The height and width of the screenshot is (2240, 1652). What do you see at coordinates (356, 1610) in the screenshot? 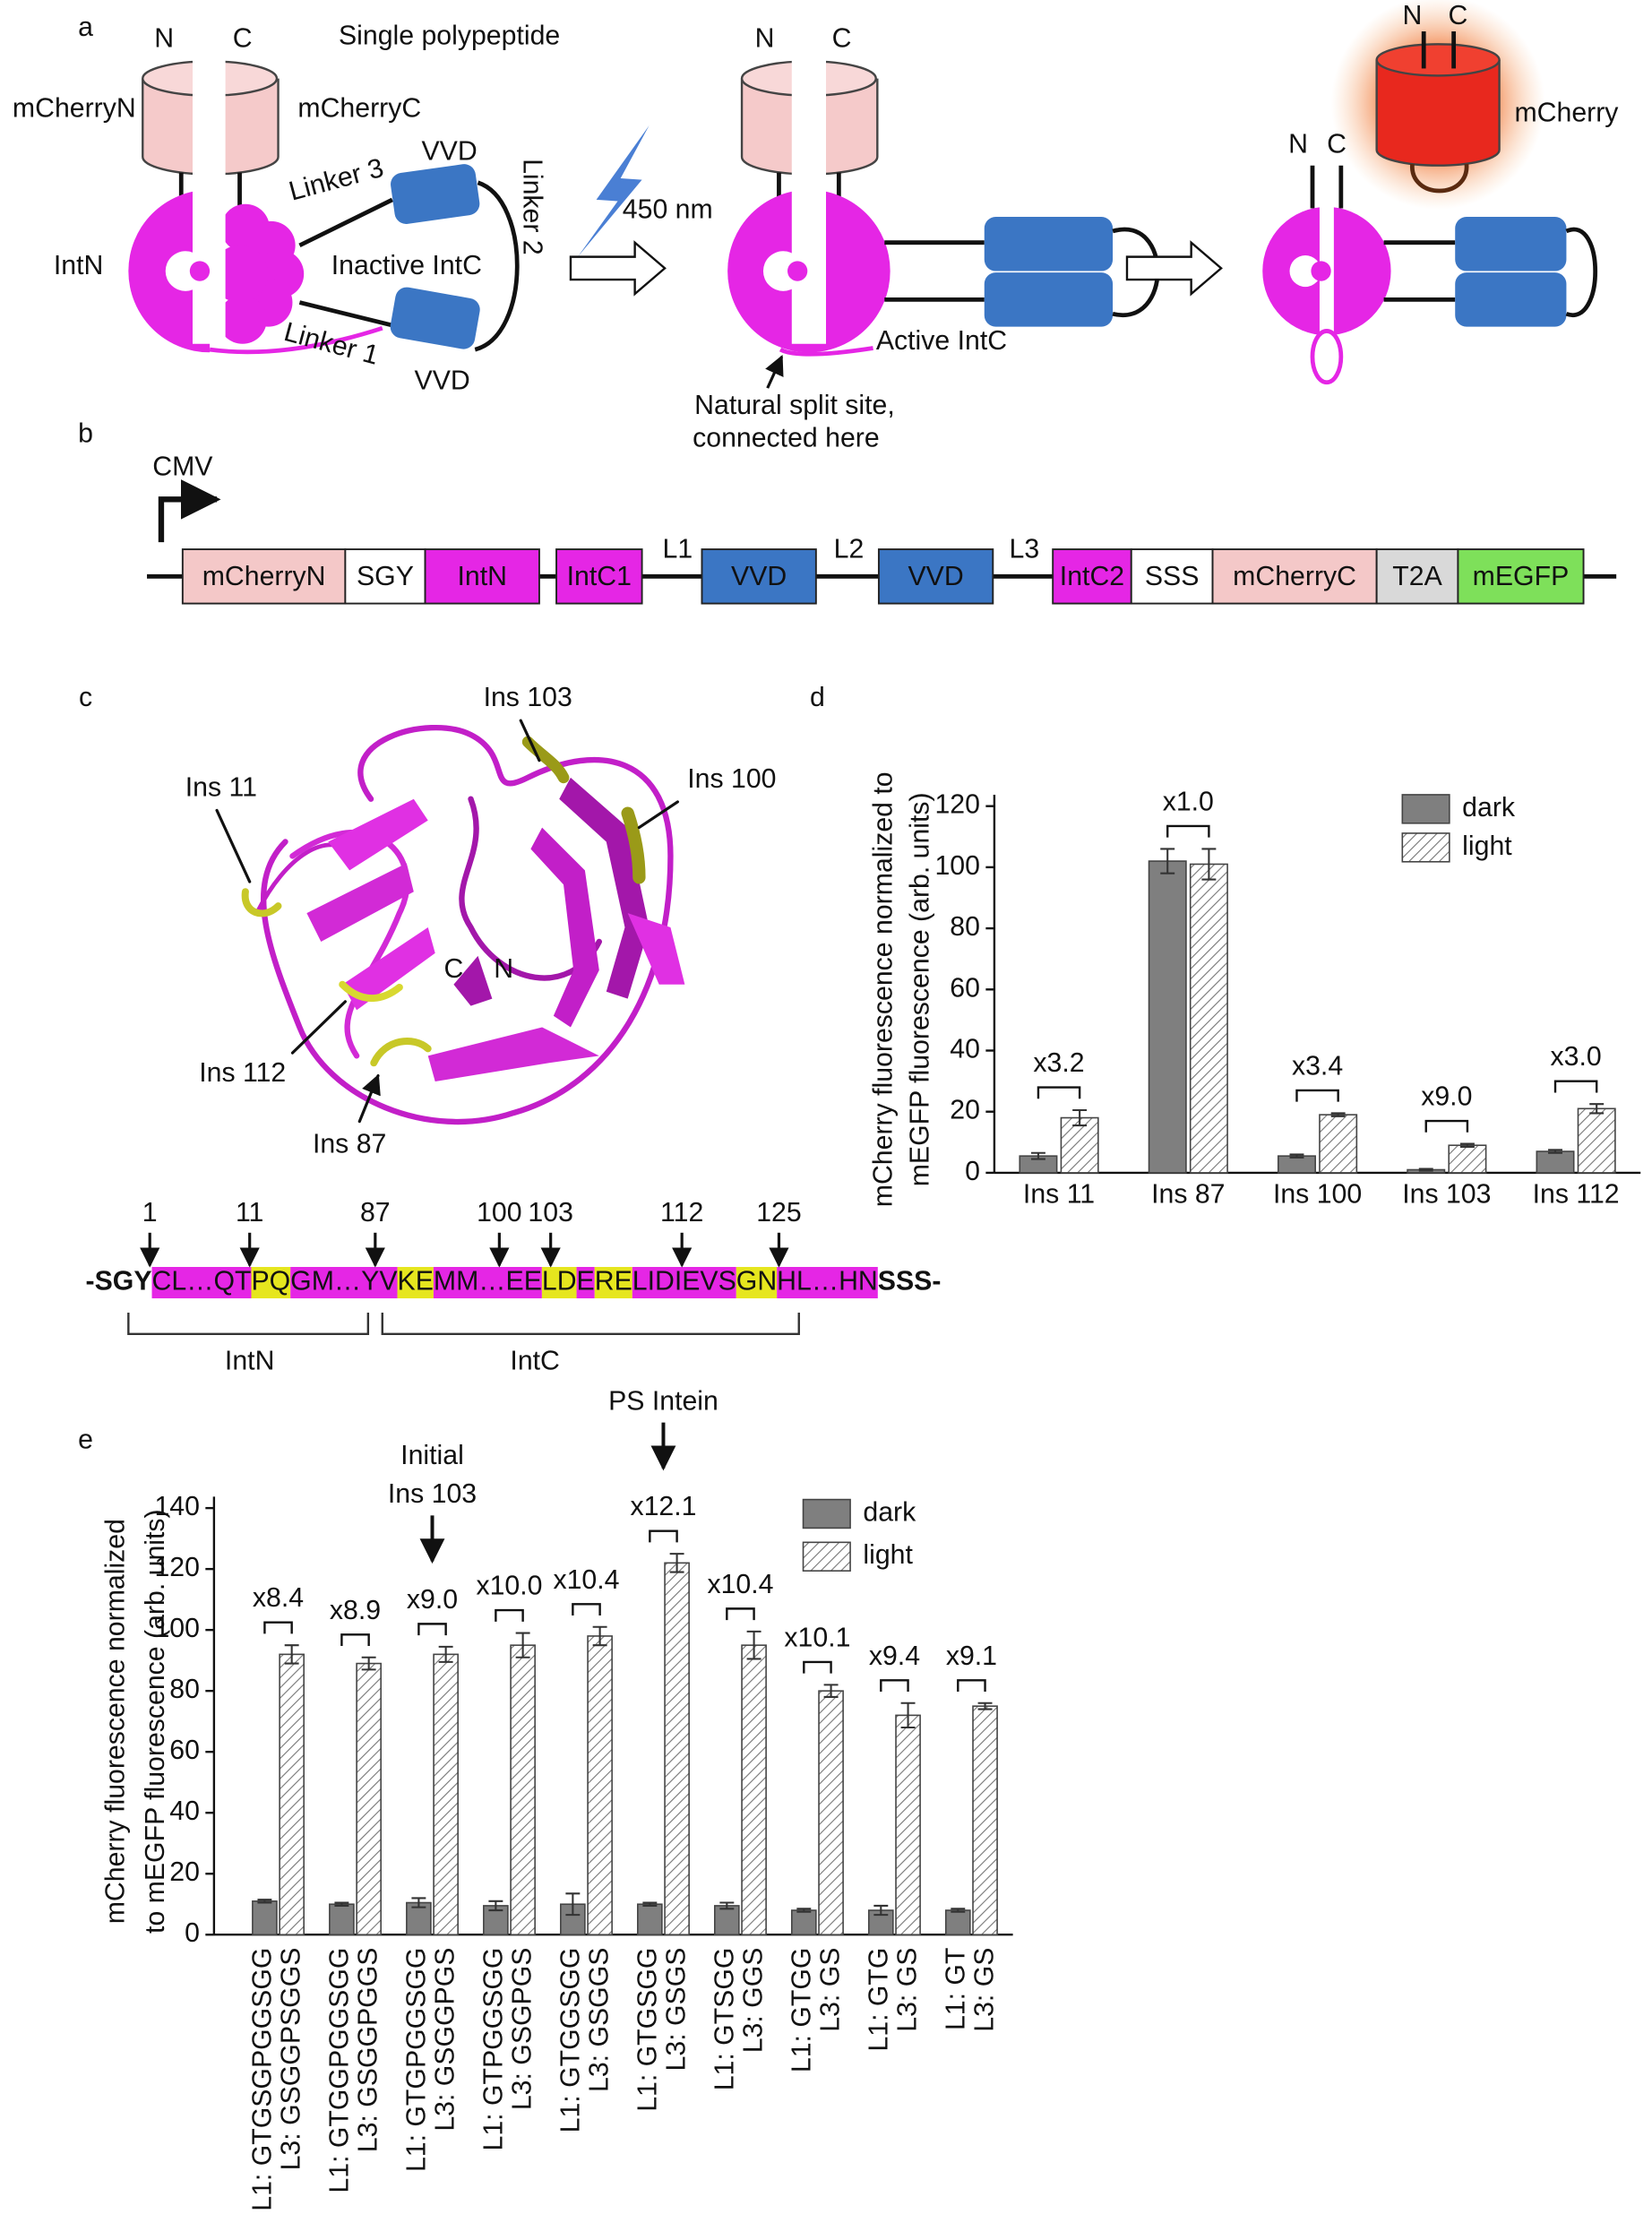
I see `fold-label: x8.9` at bounding box center [356, 1610].